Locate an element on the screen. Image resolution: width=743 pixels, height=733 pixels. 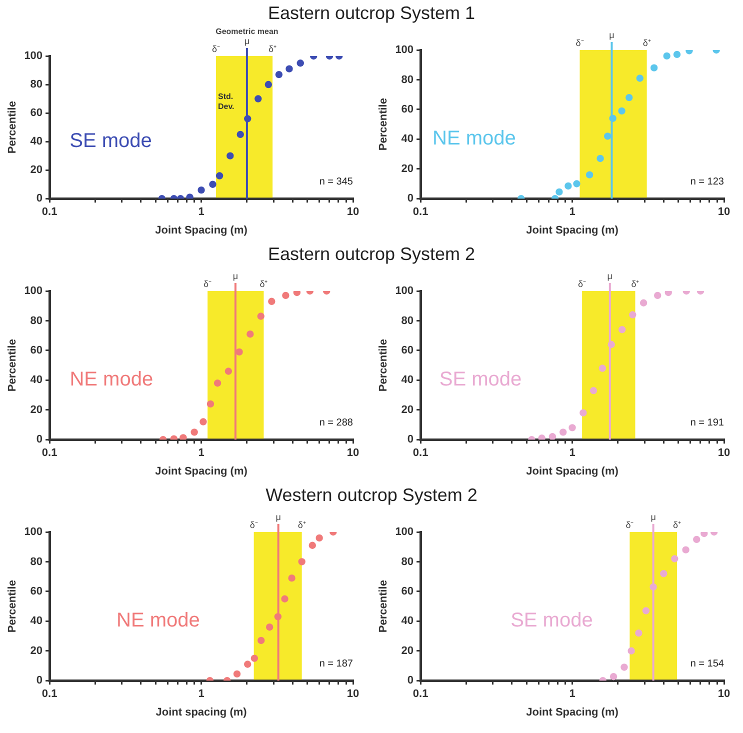
text: NE mode is located at coordinates (474, 139).